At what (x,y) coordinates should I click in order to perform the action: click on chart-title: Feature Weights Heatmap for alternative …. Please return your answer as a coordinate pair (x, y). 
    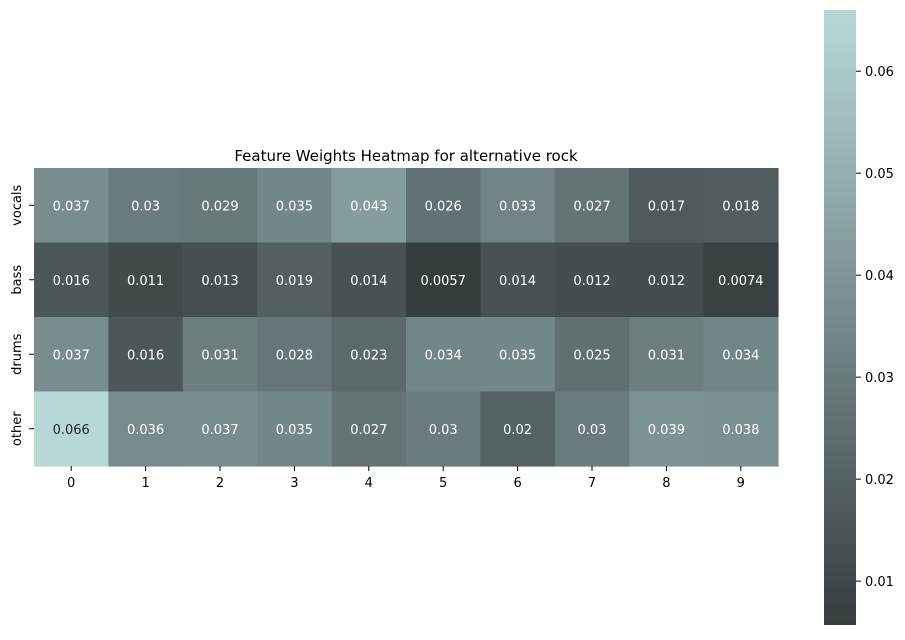
    Looking at the image, I should click on (406, 156).